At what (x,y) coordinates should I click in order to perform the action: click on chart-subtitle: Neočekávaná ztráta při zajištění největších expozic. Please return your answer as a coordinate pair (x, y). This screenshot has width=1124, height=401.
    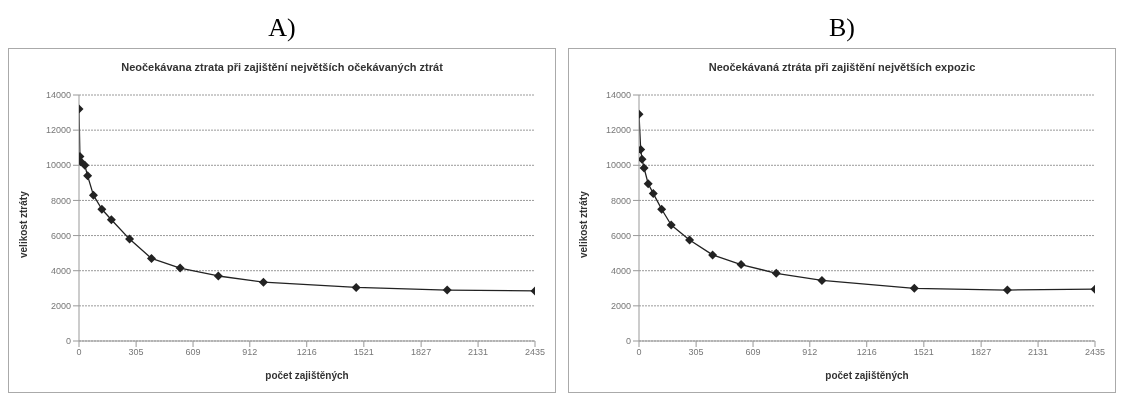
    Looking at the image, I should click on (842, 67).